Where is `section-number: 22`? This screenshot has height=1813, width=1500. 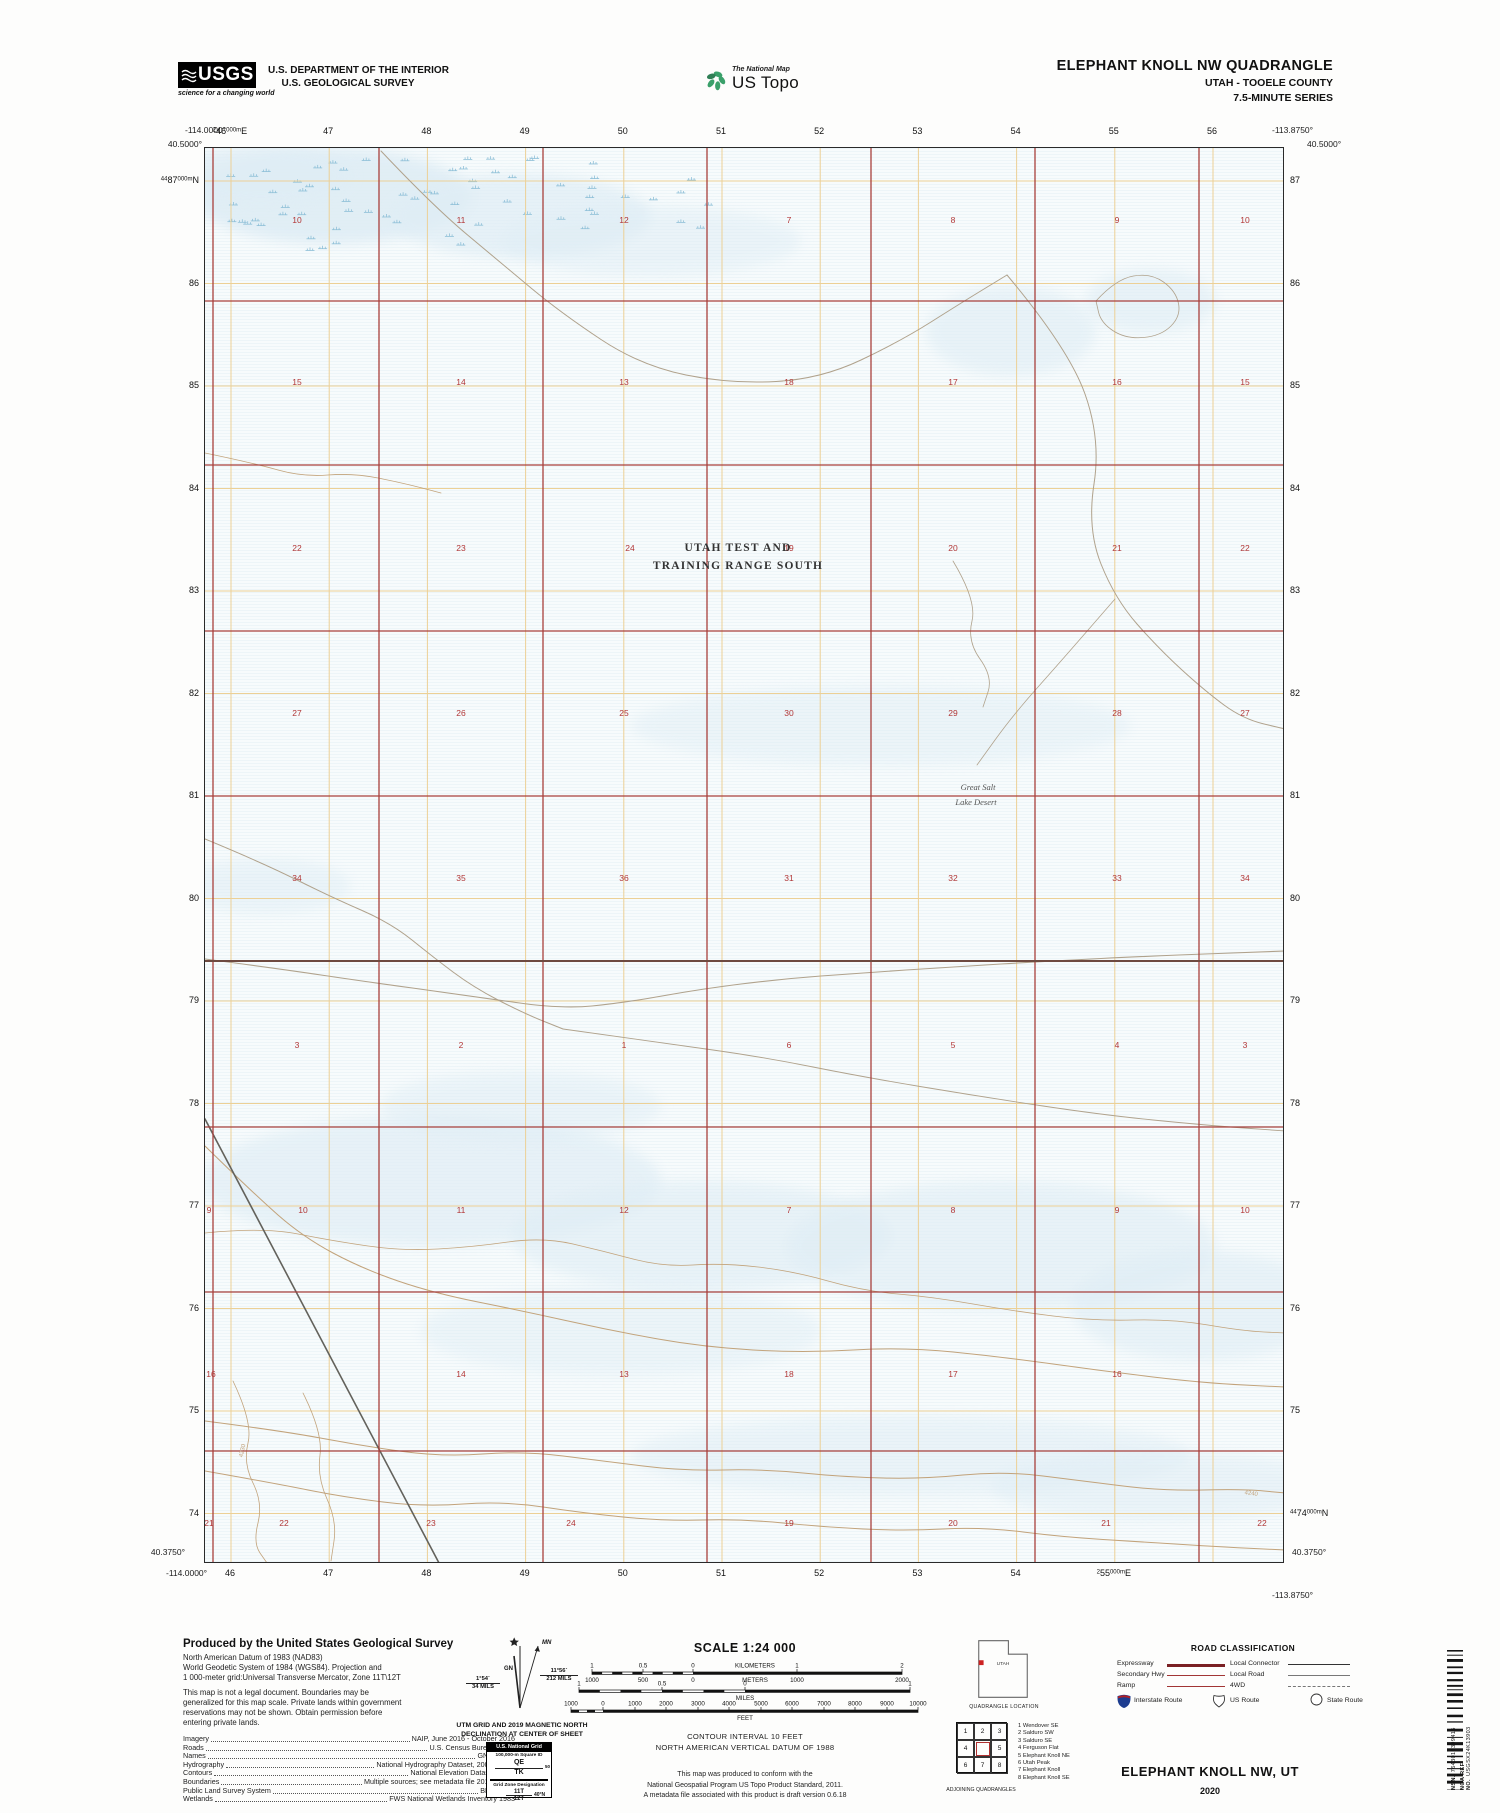 section-number: 22 is located at coordinates (1262, 1523).